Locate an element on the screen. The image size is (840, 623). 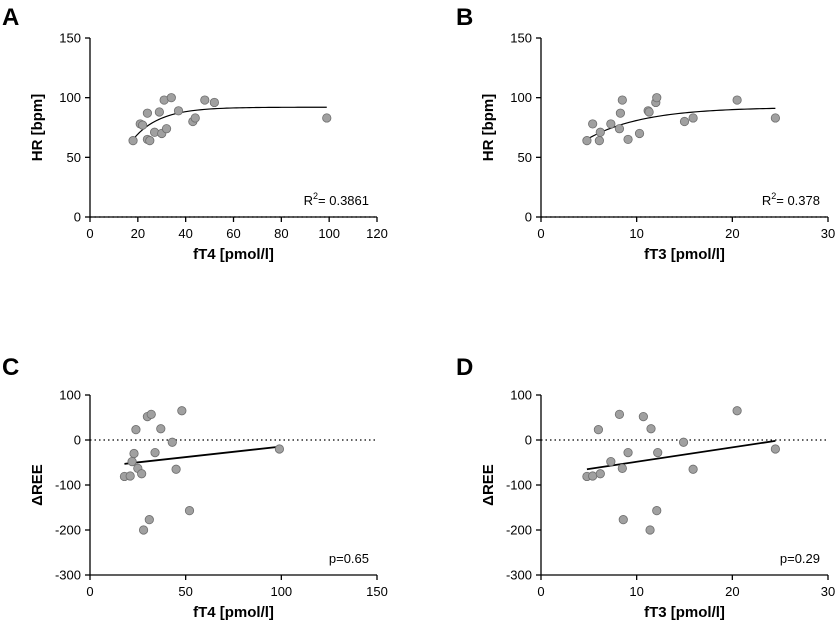
panel-letter: D is located at coordinates (464, 367).